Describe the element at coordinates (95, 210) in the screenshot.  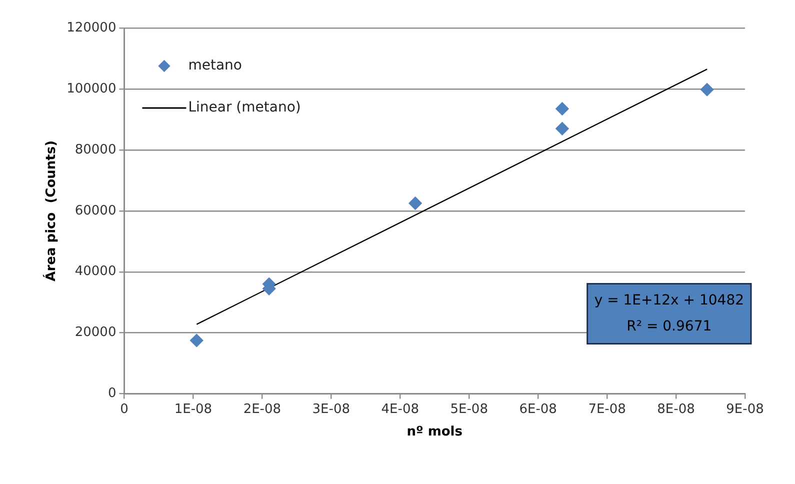
I see `y-tick-label: 60000` at that location.